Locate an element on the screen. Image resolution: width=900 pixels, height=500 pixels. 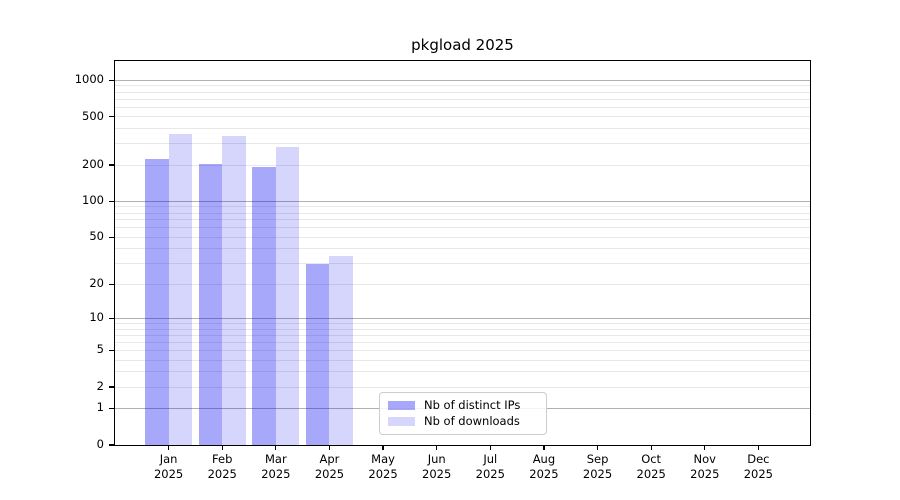
x-tick-label: May 2025 is located at coordinates (383, 466).